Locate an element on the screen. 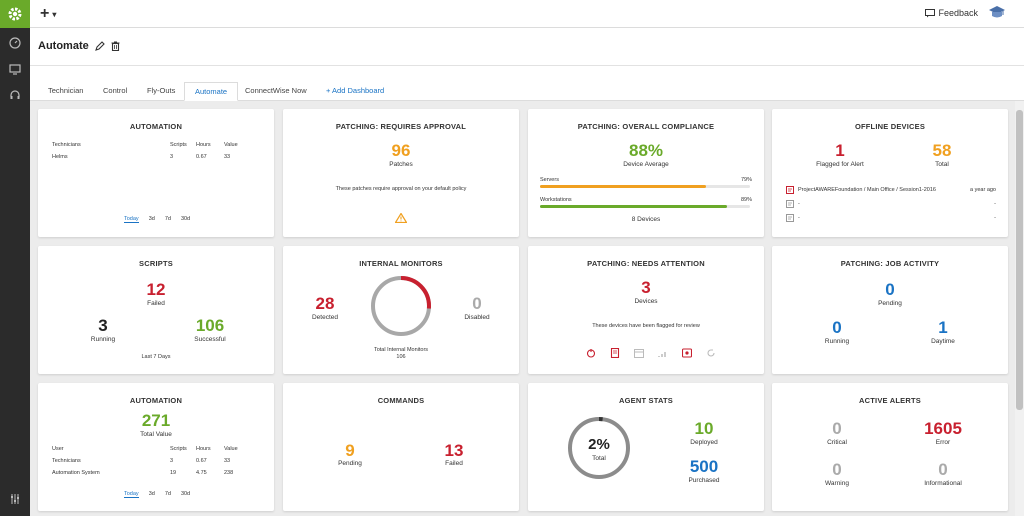  add-dashboard-button: + Add Dashboard is located at coordinates (355, 90).